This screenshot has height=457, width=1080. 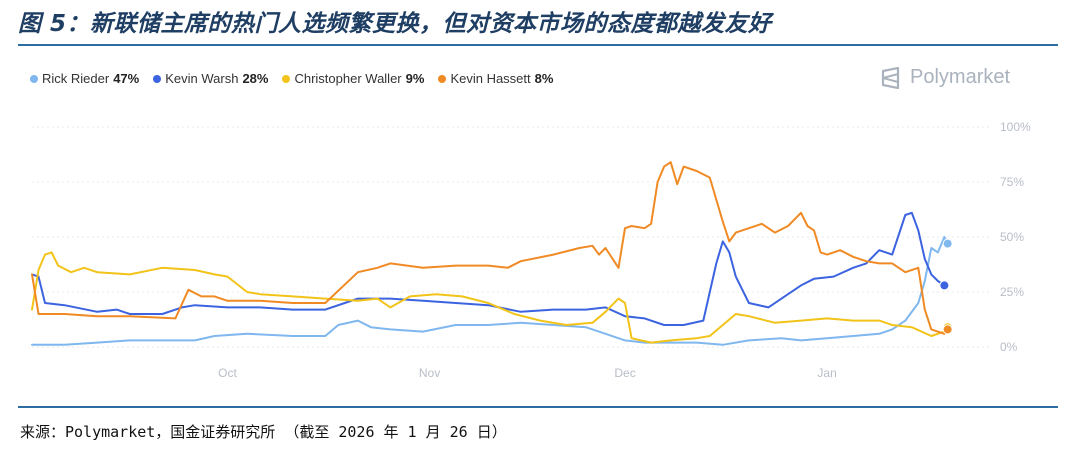 What do you see at coordinates (544, 78) in the screenshot?
I see `legend-percent: 8%` at bounding box center [544, 78].